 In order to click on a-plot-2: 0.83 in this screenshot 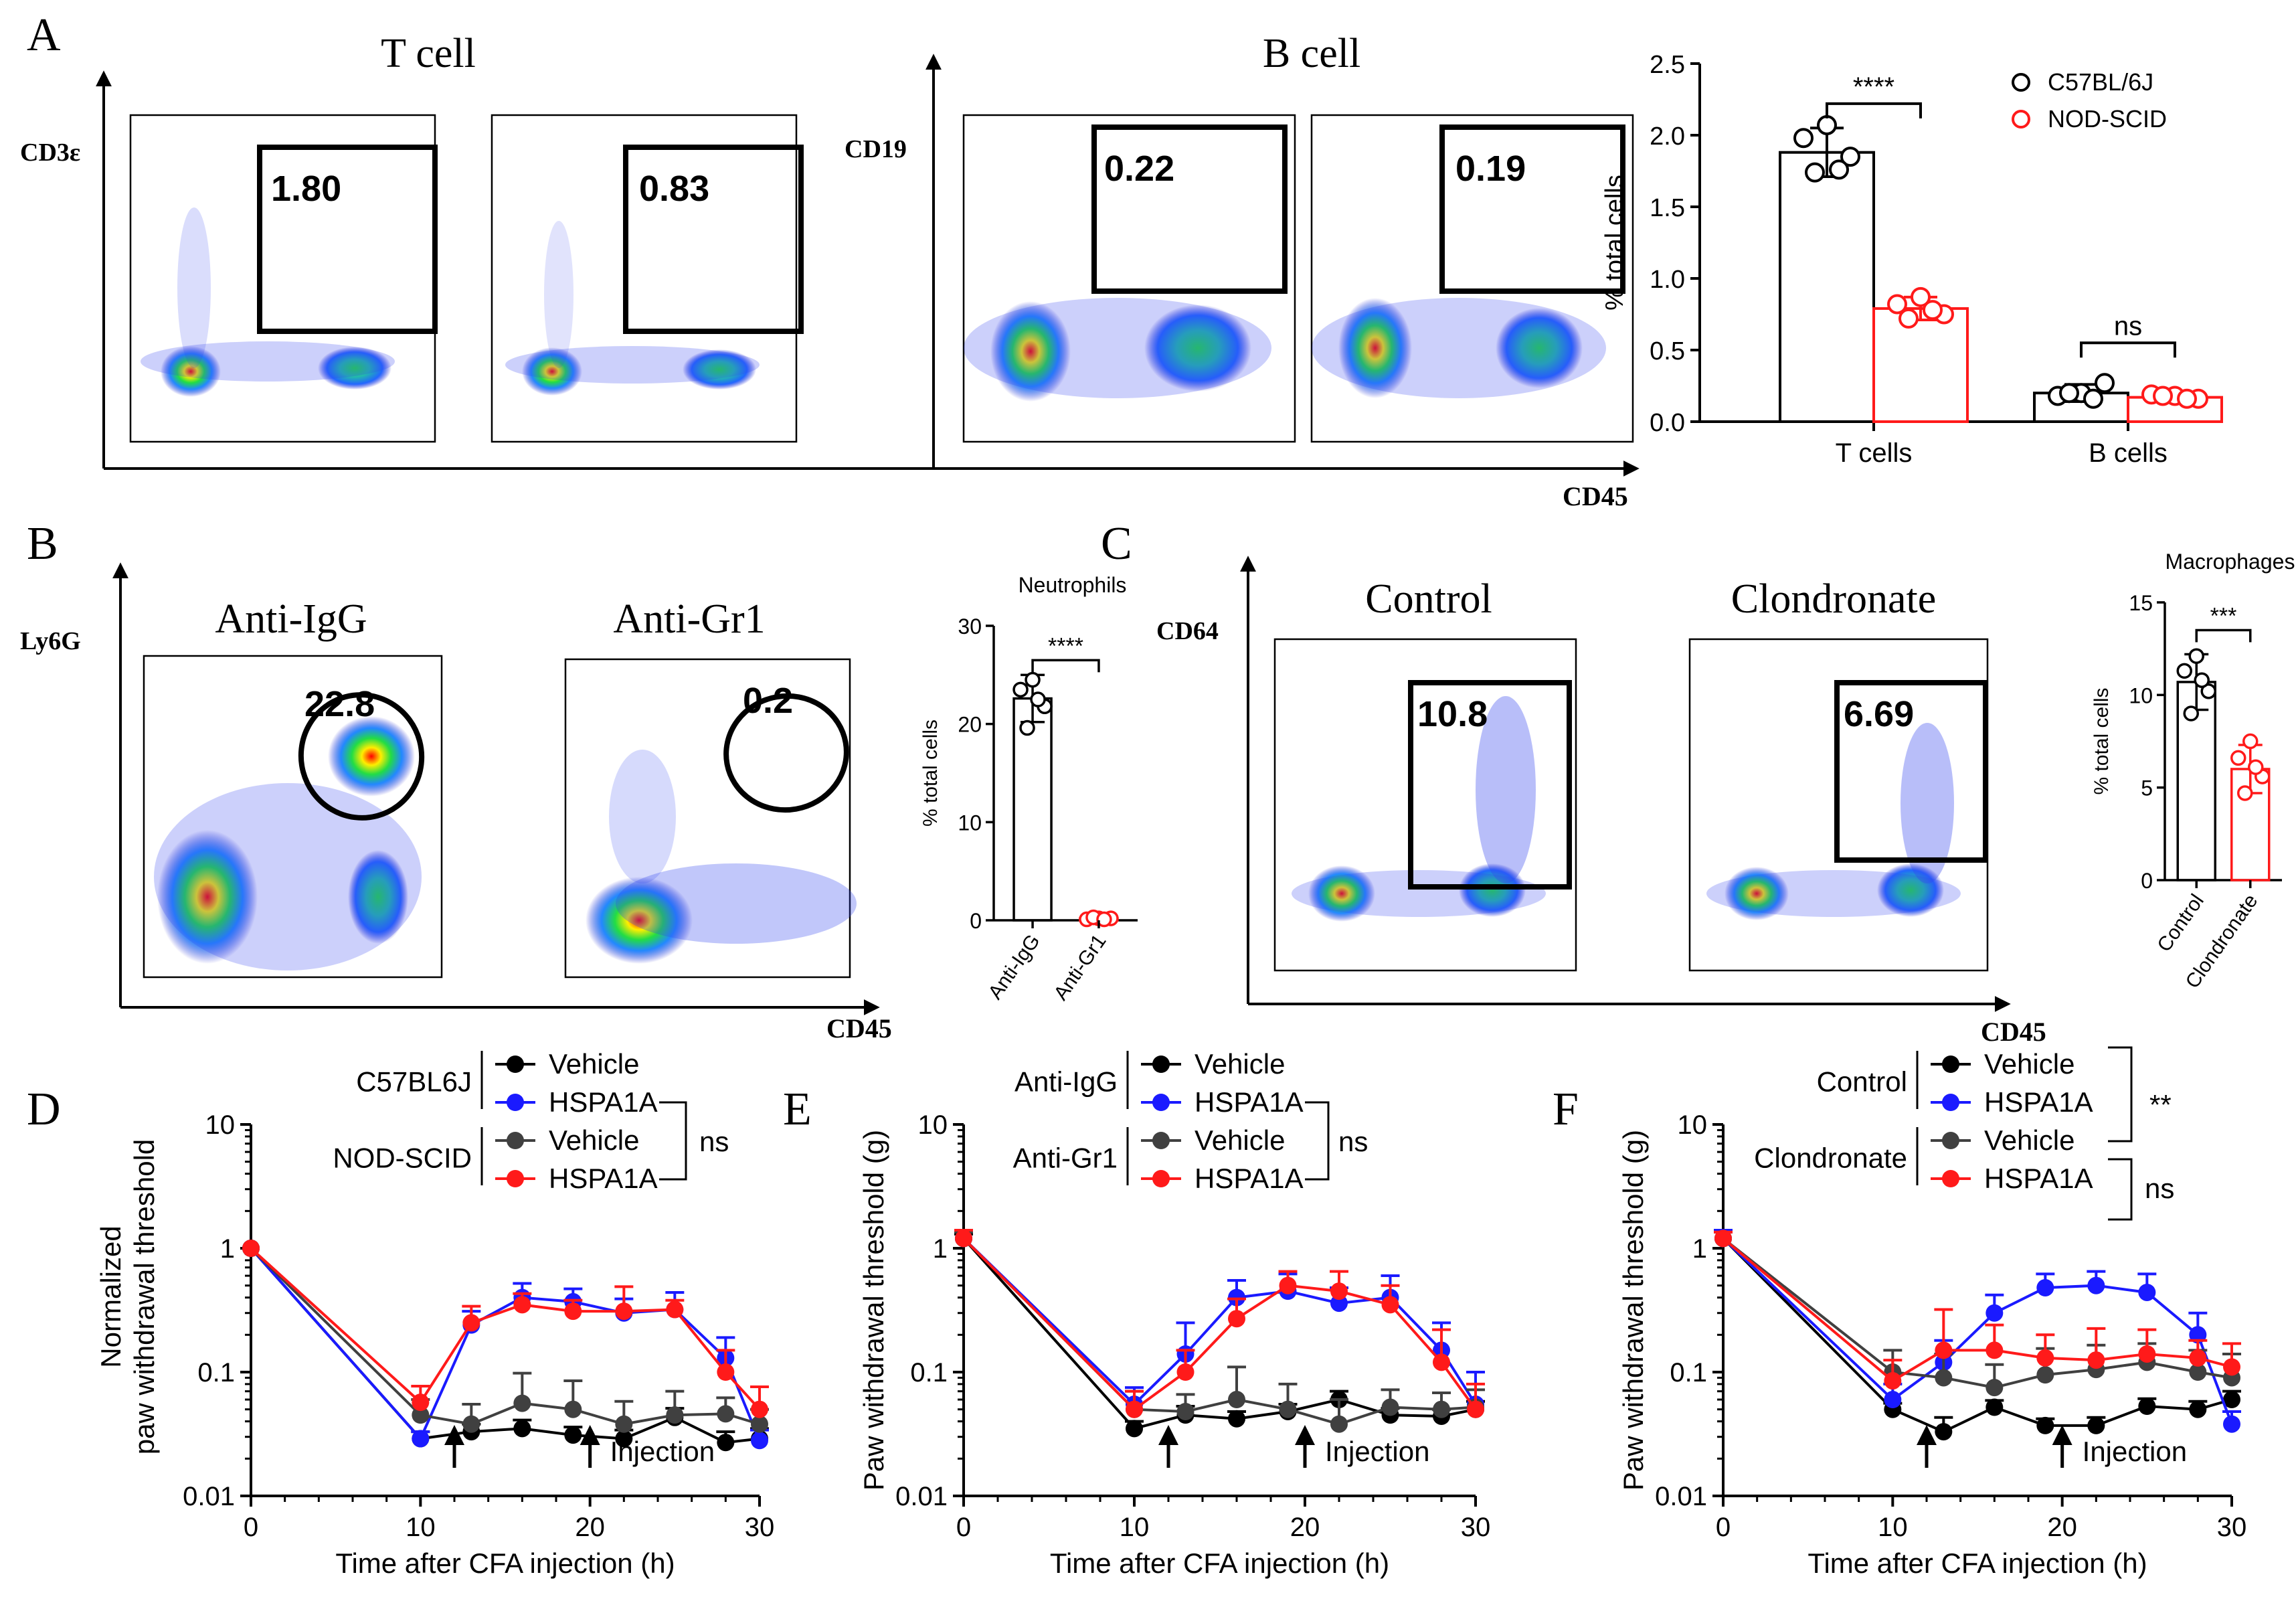, I will do `click(648, 278)`.